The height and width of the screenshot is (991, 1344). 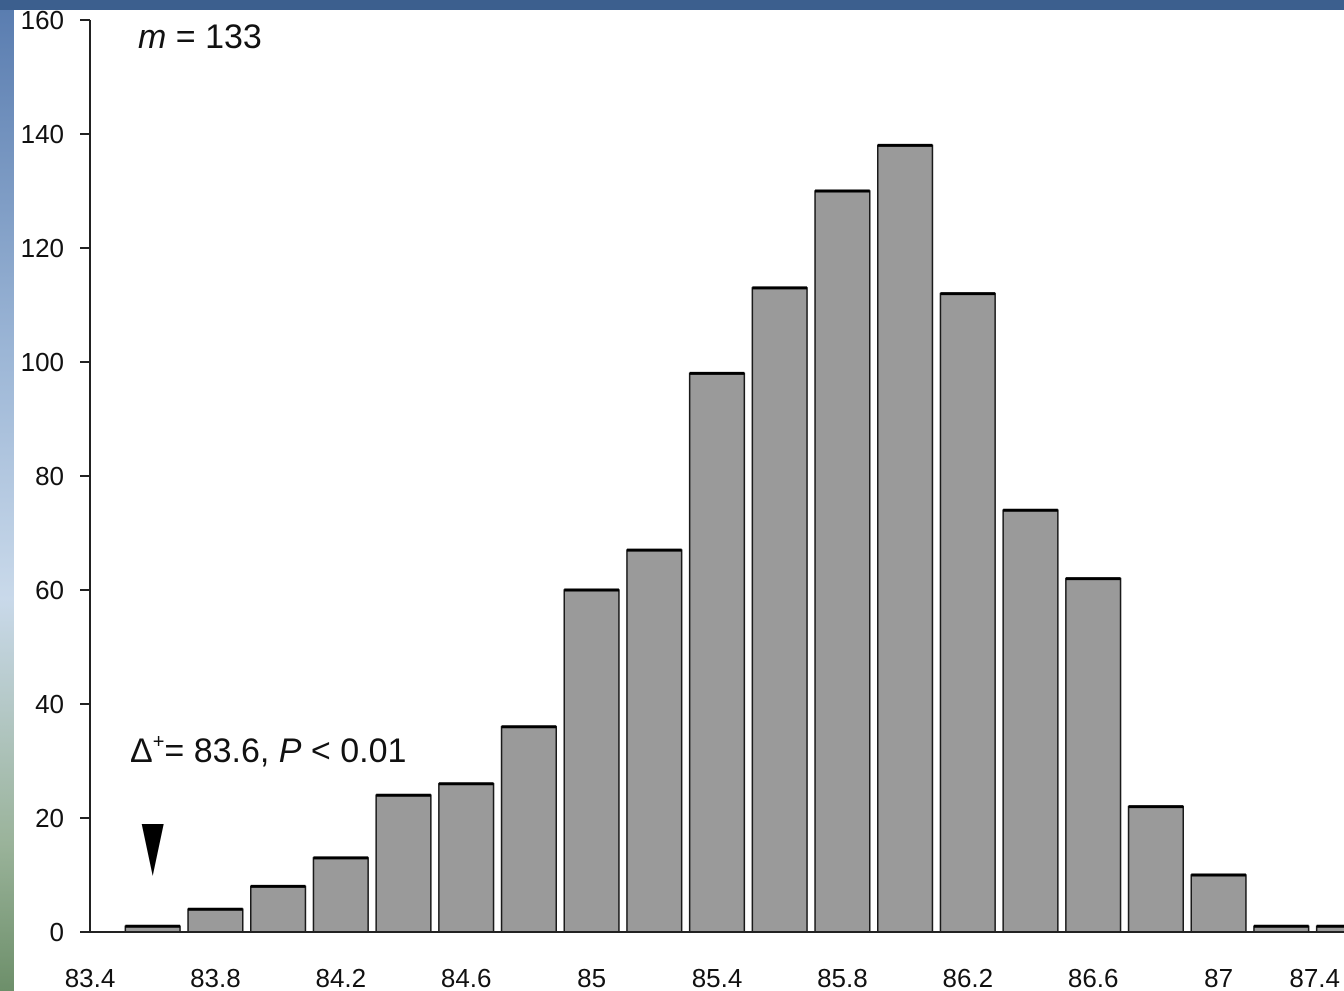 What do you see at coordinates (466, 977) in the screenshot?
I see `x-tick-label-84.6: 84.6` at bounding box center [466, 977].